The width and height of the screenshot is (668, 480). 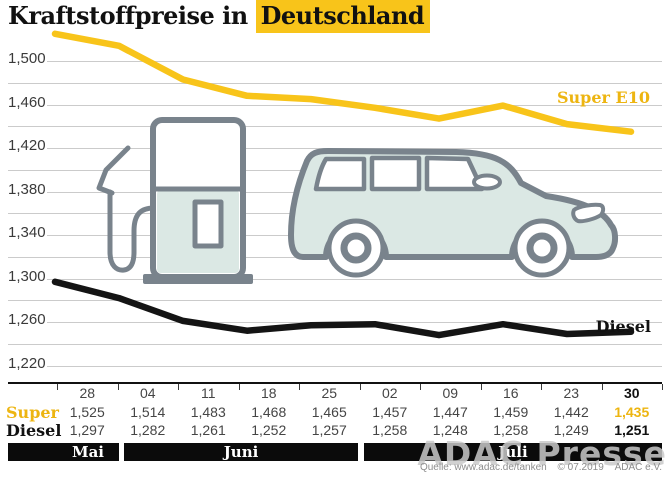 What do you see at coordinates (359, 393) in the screenshot?
I see `date-row: 28 04 11 18 25 02 09 16 23 30` at bounding box center [359, 393].